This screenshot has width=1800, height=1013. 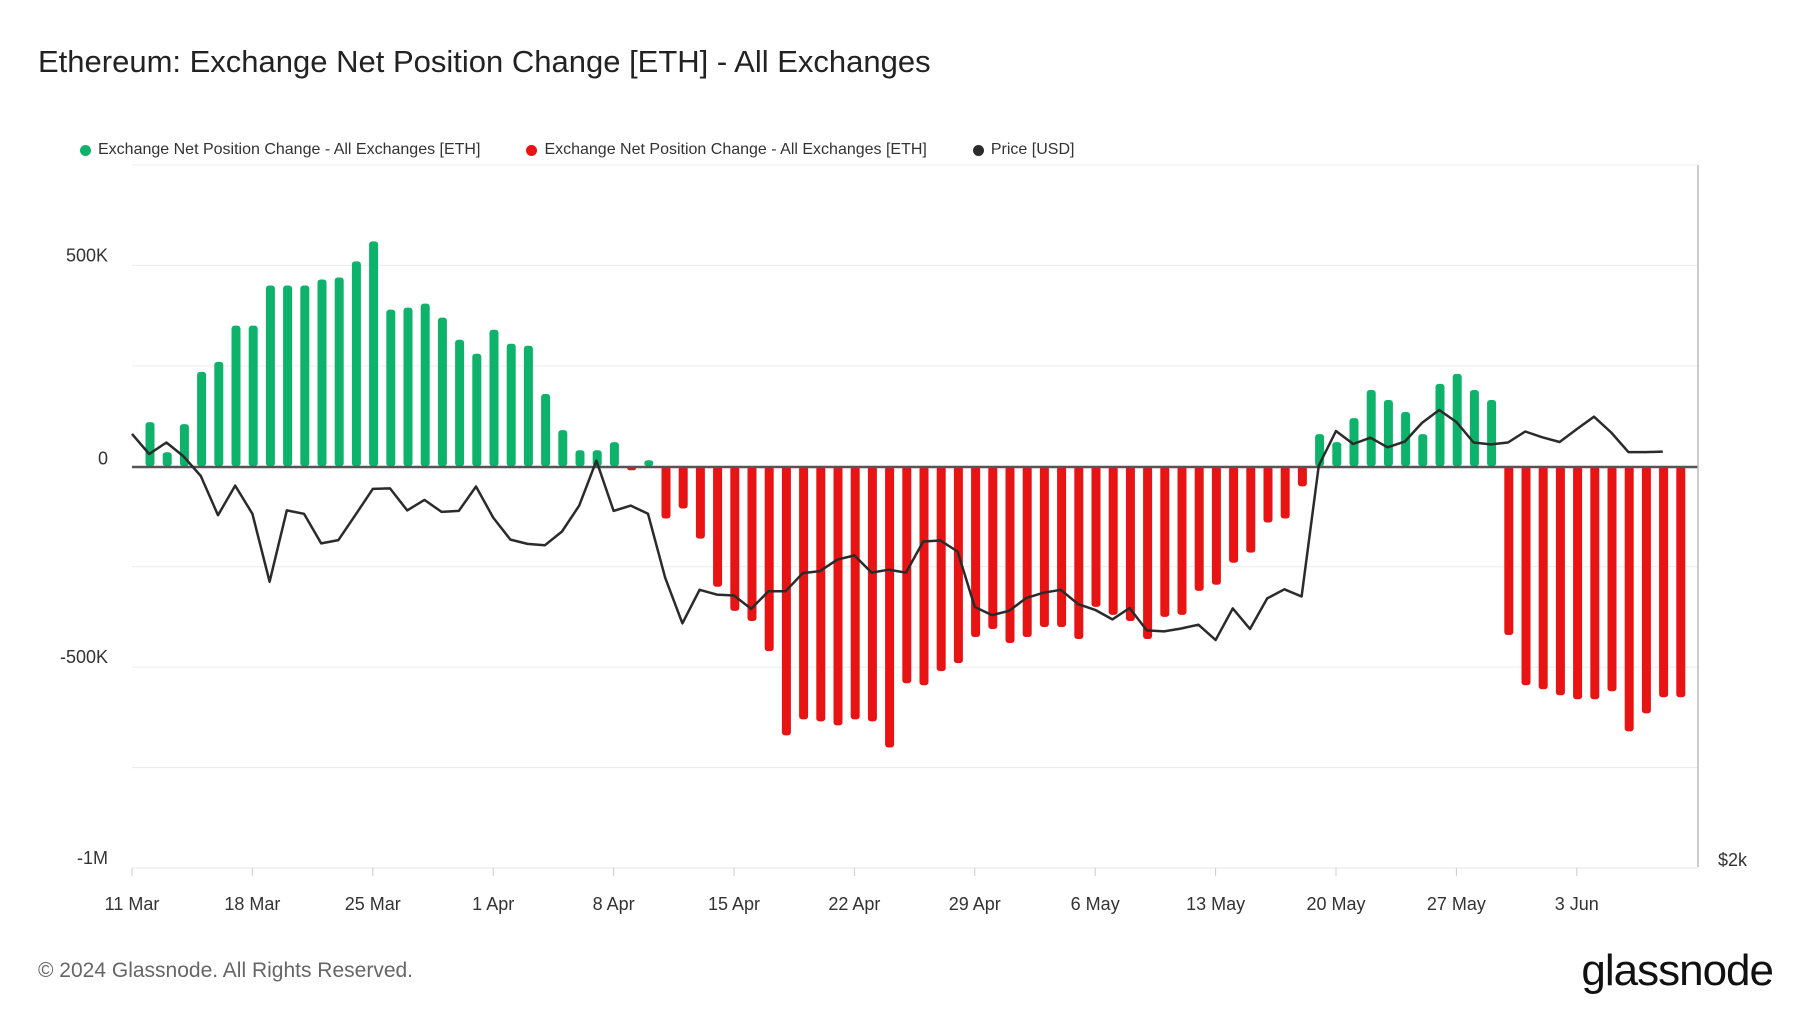 What do you see at coordinates (87, 255) in the screenshot?
I see `y-tick-label: 500K` at bounding box center [87, 255].